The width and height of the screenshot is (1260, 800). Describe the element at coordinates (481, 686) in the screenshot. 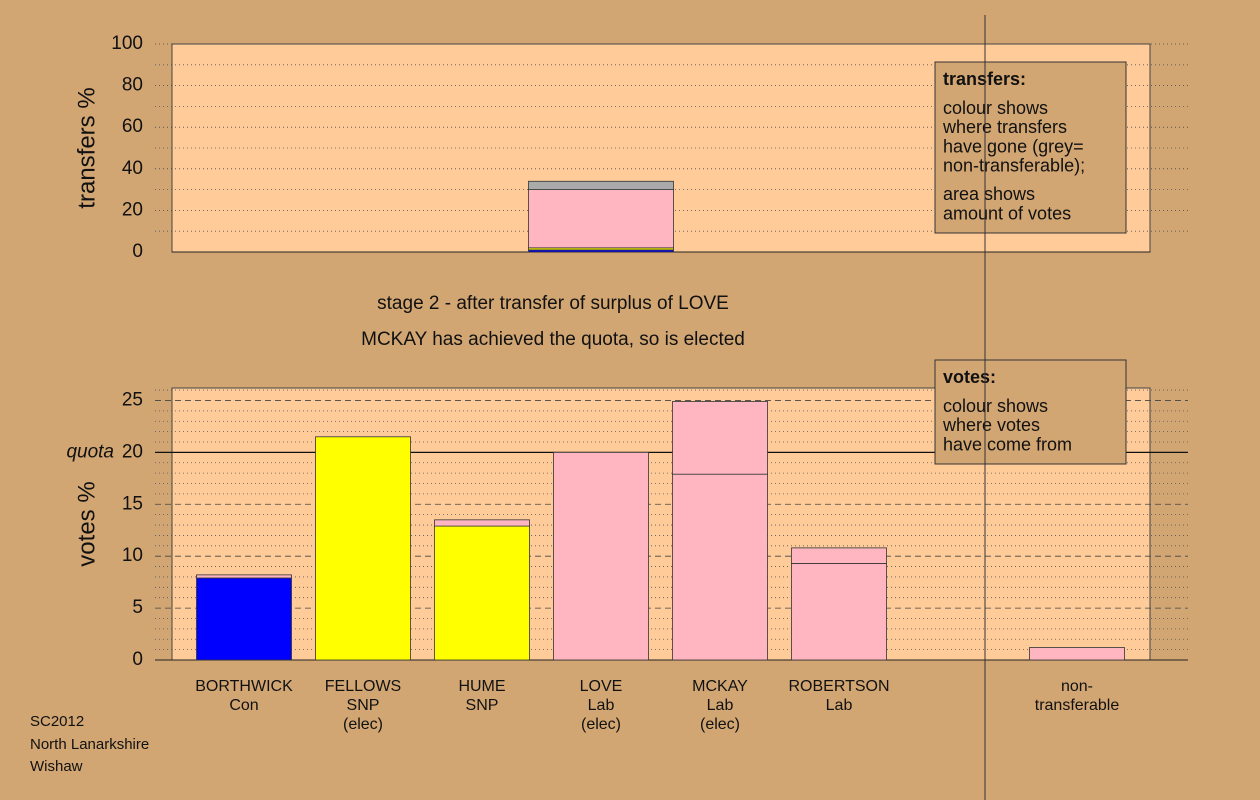

I see `x-tick-label: HUME` at that location.